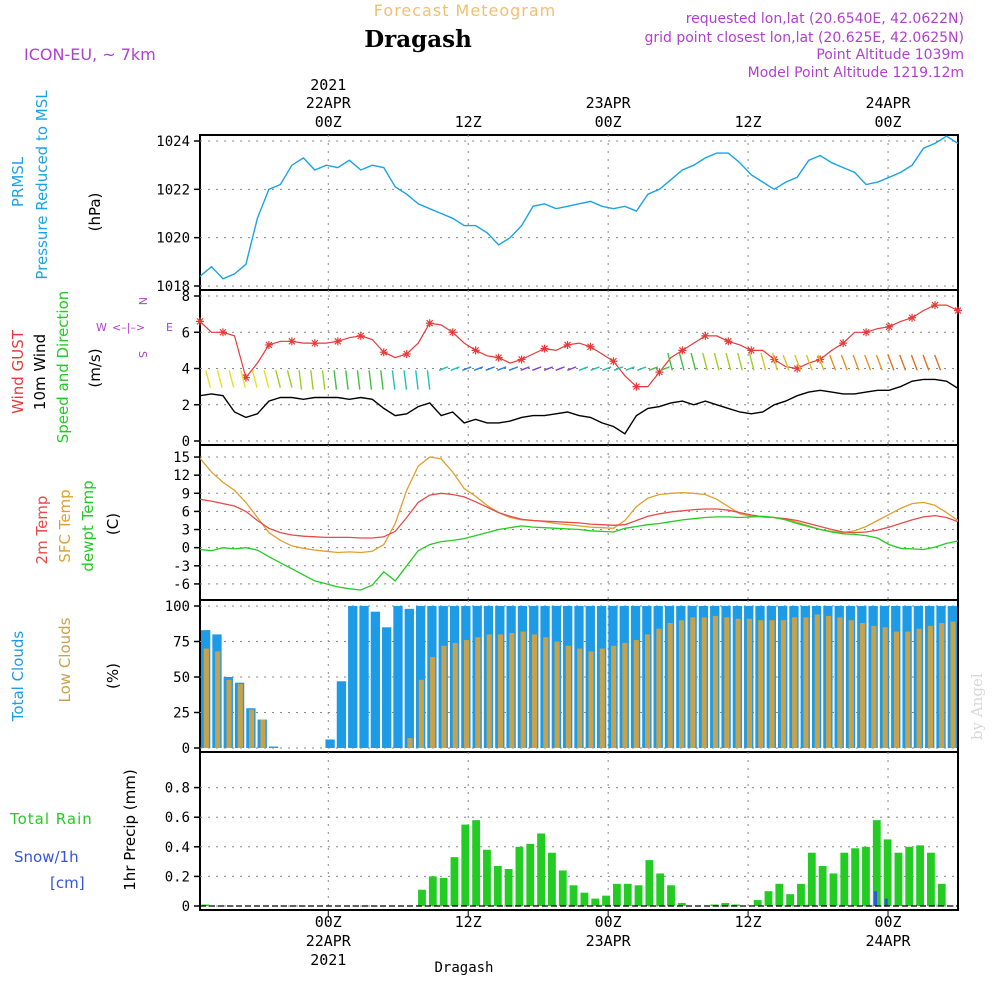 Image resolution: width=1000 pixels, height=1000 pixels. Describe the element at coordinates (181, 567) in the screenshot. I see `y-tick-label: -3` at that location.